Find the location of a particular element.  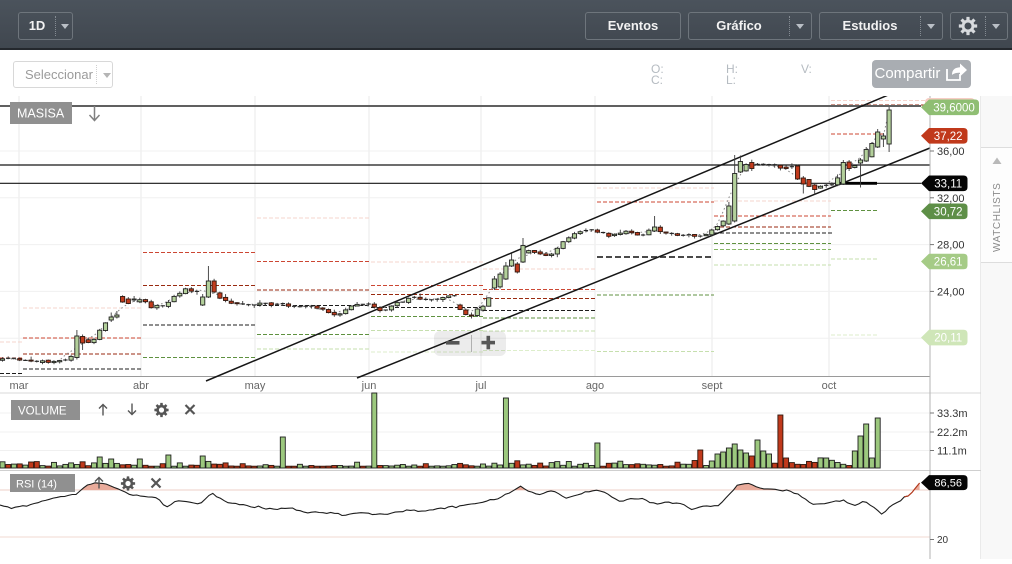

svg-text: 36,00 is located at coordinates (951, 152).